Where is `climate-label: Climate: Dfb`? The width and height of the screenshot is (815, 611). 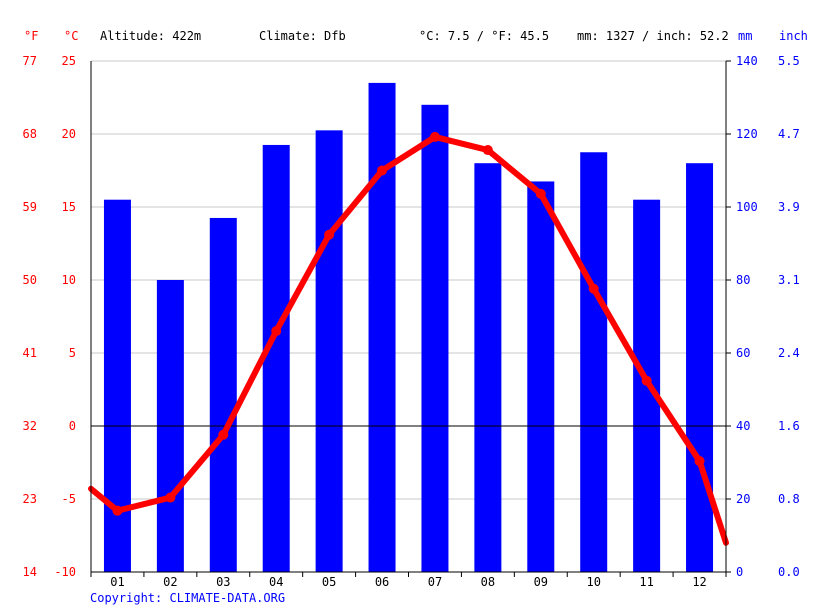 climate-label: Climate: Dfb is located at coordinates (302, 36).